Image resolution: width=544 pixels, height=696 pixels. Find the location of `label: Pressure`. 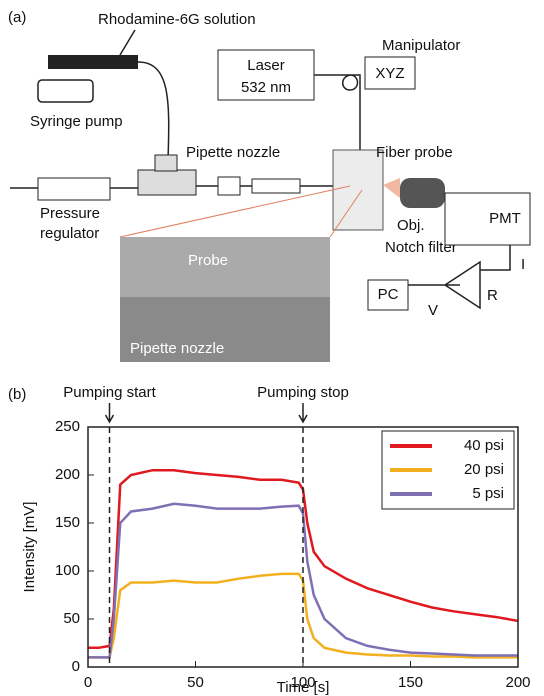

label: Pressure is located at coordinates (70, 213).